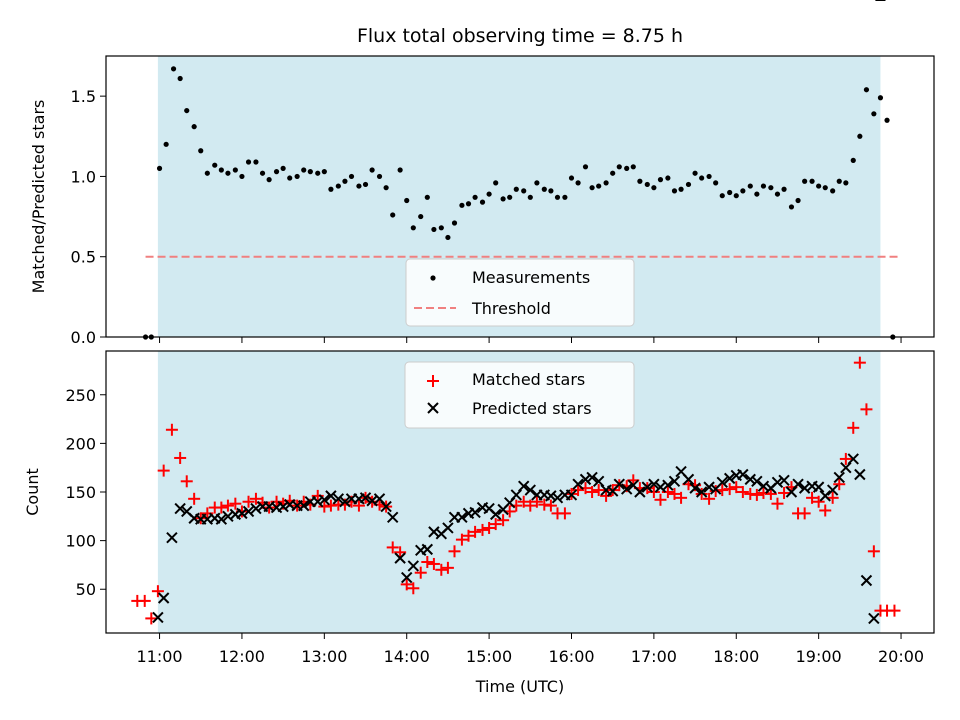  I want to click on count-legend-box, so click(519, 395).